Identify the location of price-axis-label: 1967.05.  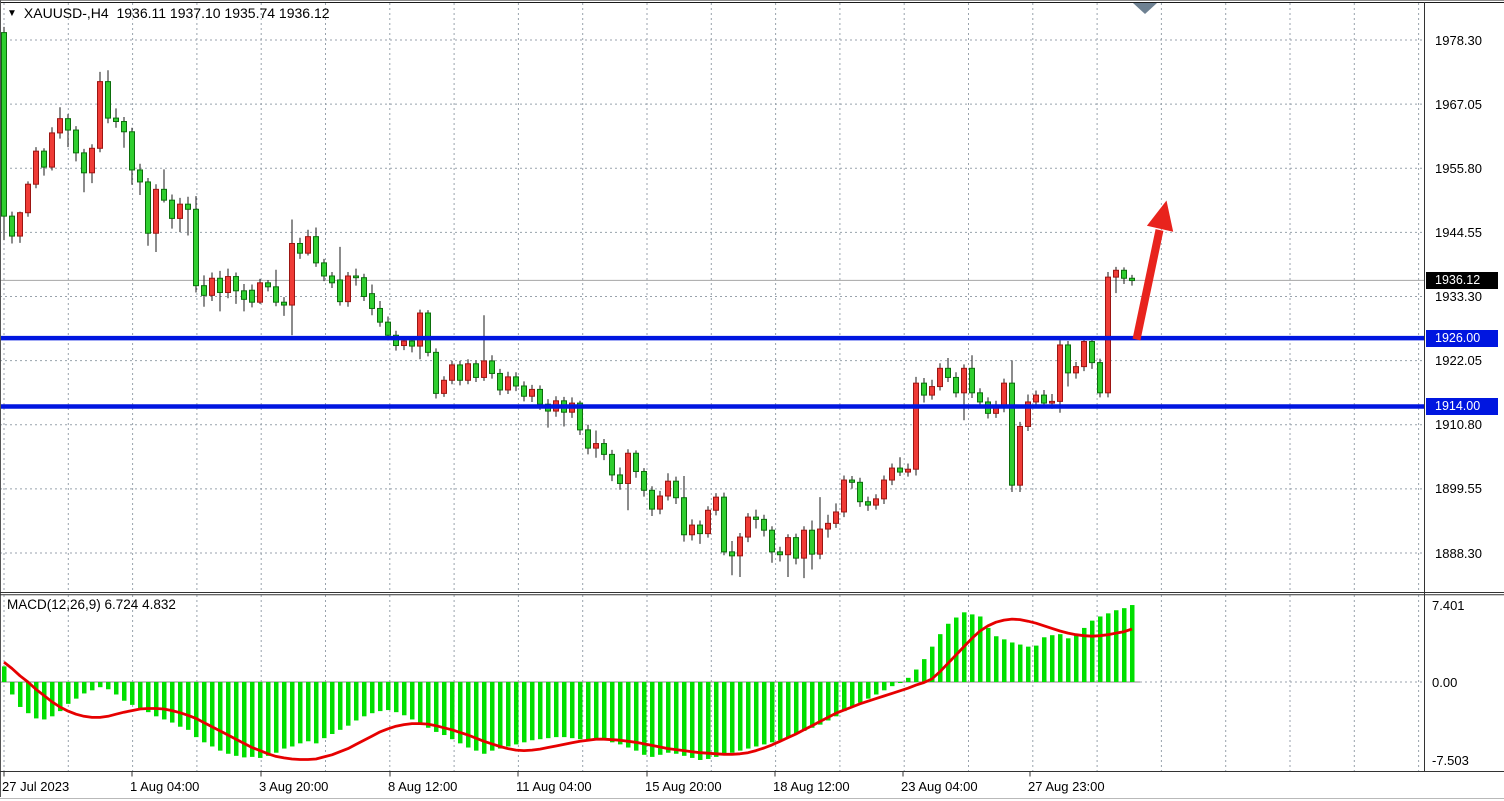
(1458, 104).